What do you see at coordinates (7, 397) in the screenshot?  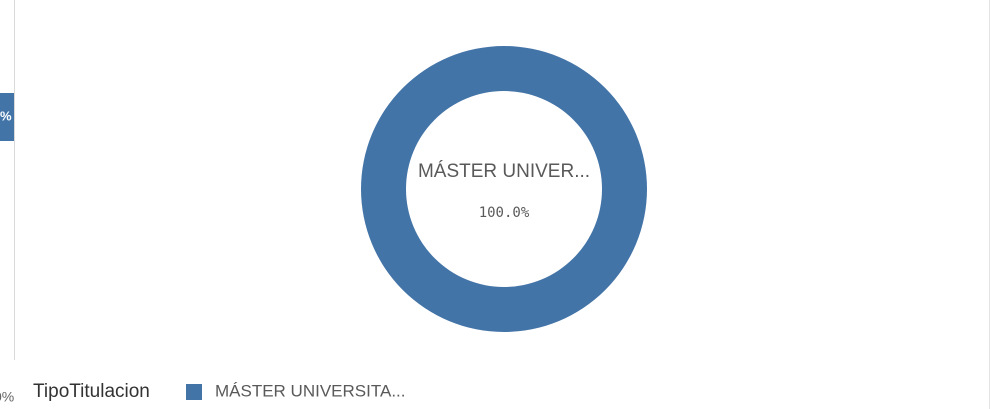 I see `left-axis-label: 0%` at bounding box center [7, 397].